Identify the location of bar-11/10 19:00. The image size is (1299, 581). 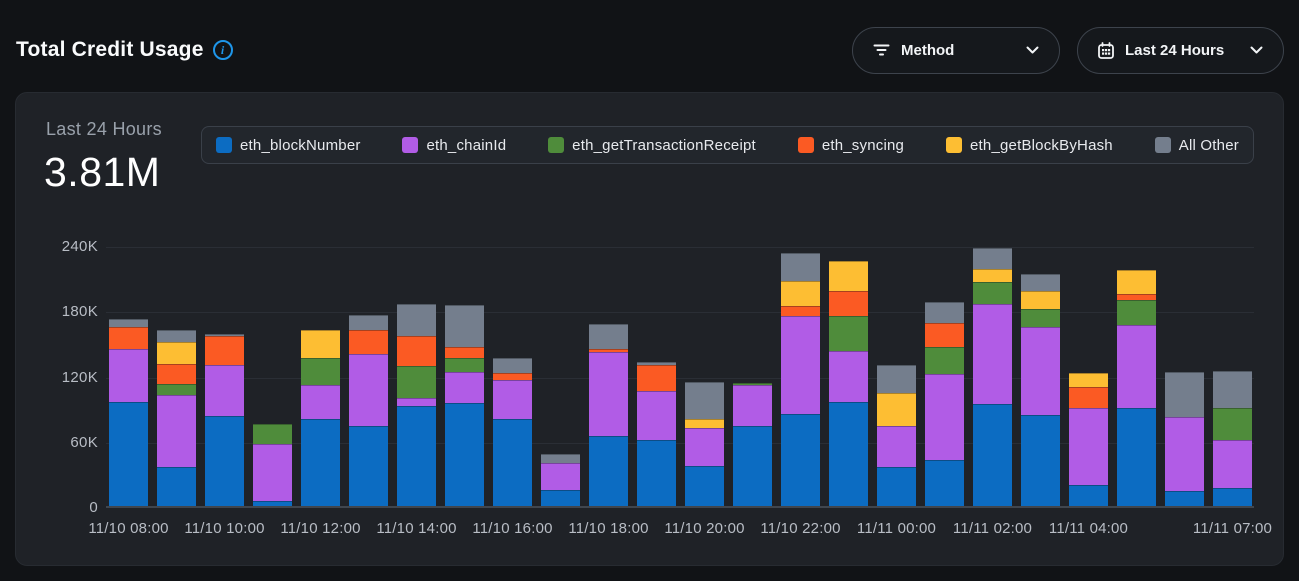
(656, 434).